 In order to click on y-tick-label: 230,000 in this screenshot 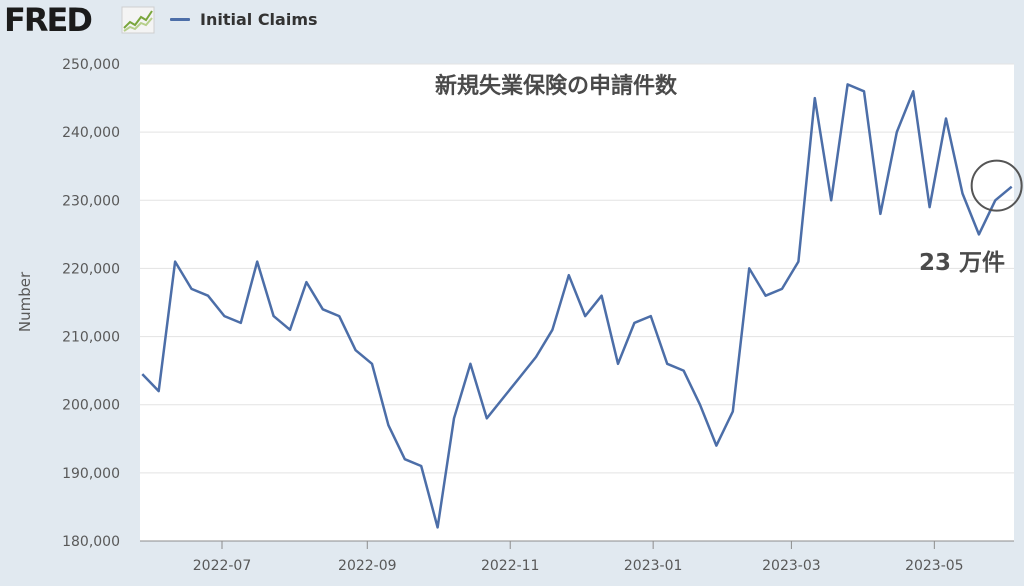, I will do `click(91, 201)`.